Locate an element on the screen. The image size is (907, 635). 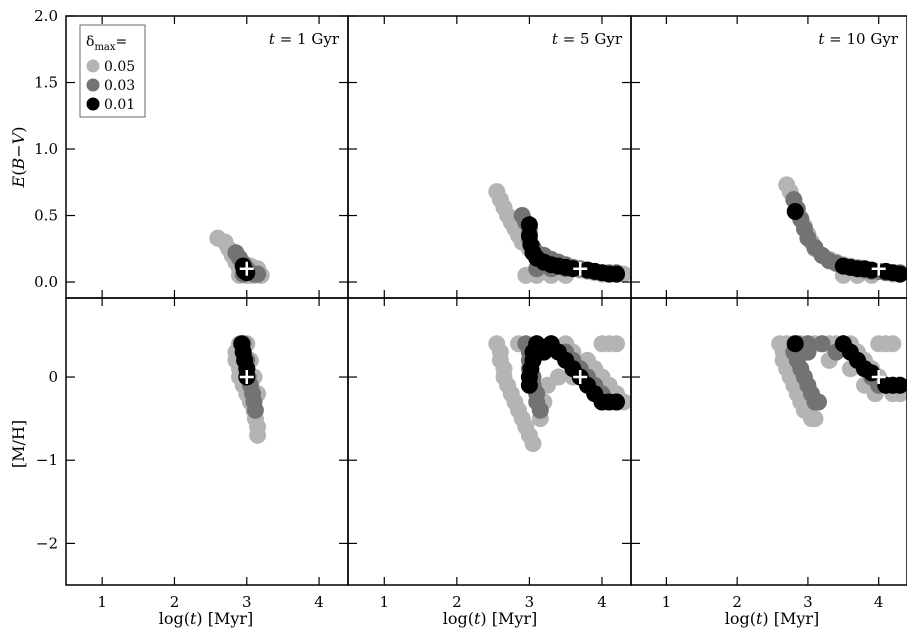
ylabel-bottom: [M/H] is located at coordinates (18, 444).